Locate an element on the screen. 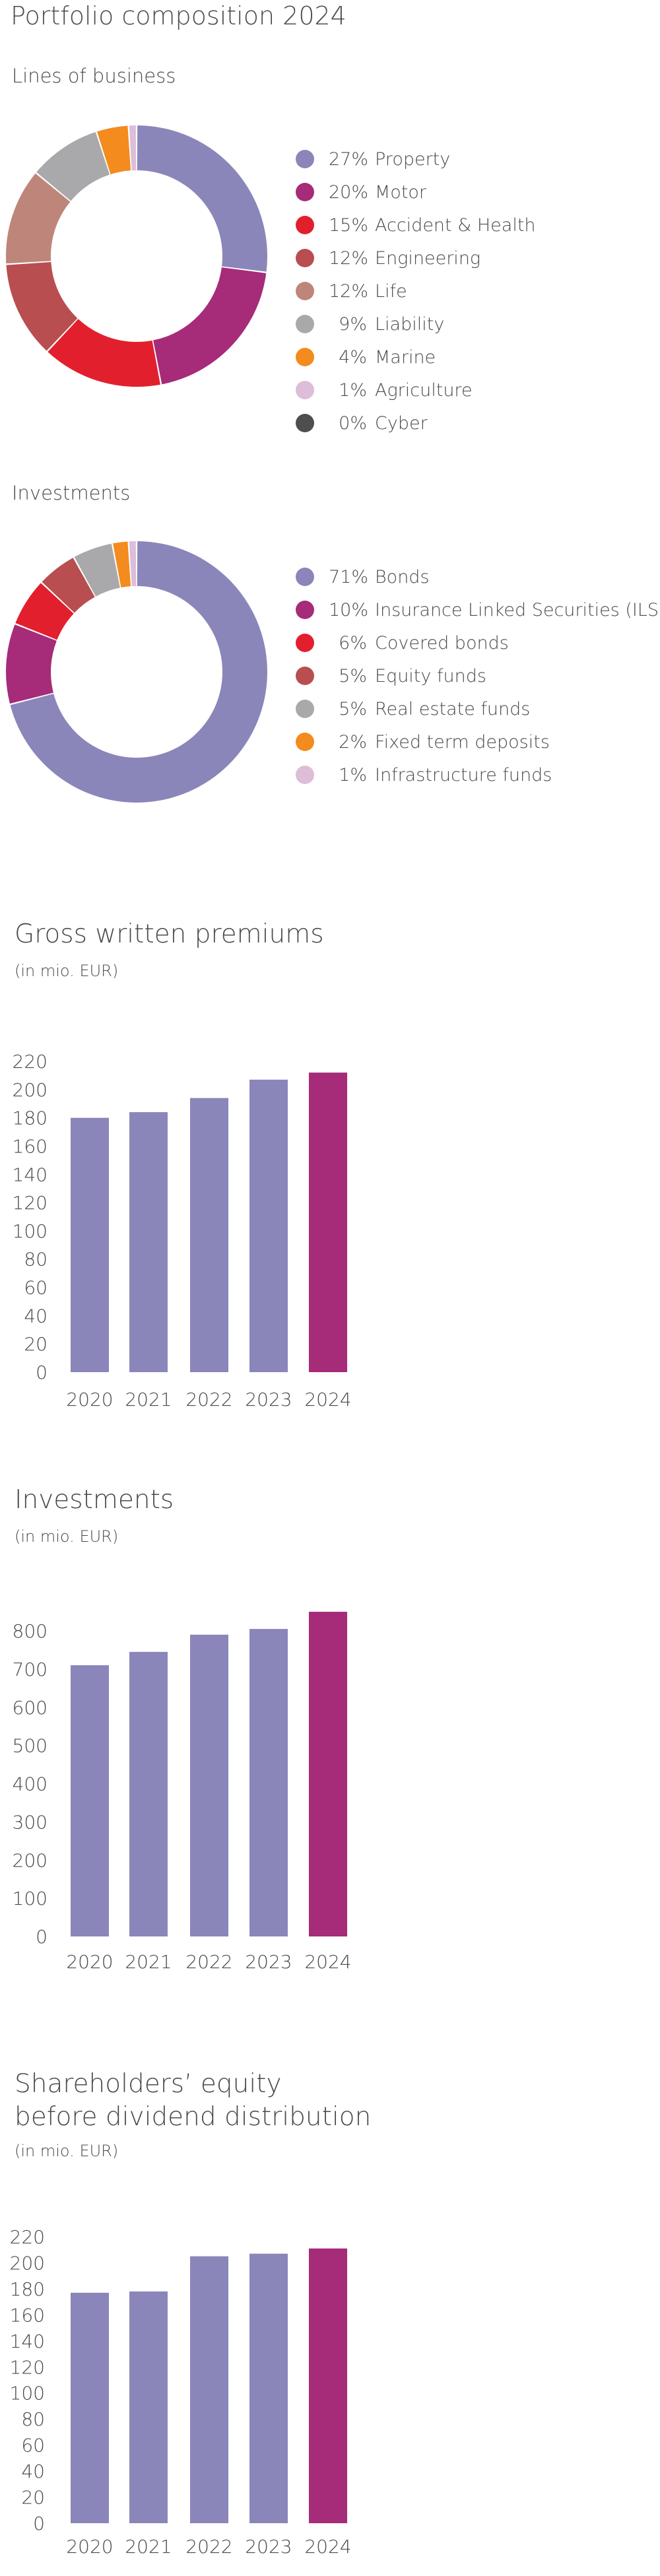 Image resolution: width=660 pixels, height=2576 pixels. legend-item: 1% Infrastructure funds is located at coordinates (478, 774).